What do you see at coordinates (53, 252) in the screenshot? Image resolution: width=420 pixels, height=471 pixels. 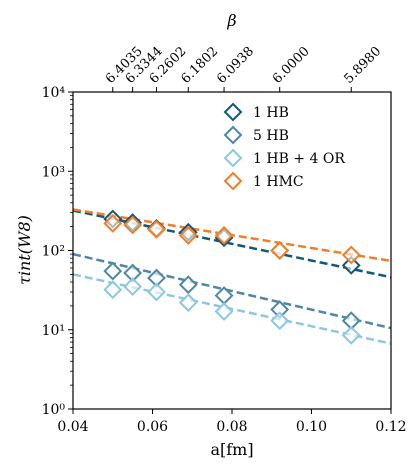 I see `y-tick-label: 10²` at bounding box center [53, 252].